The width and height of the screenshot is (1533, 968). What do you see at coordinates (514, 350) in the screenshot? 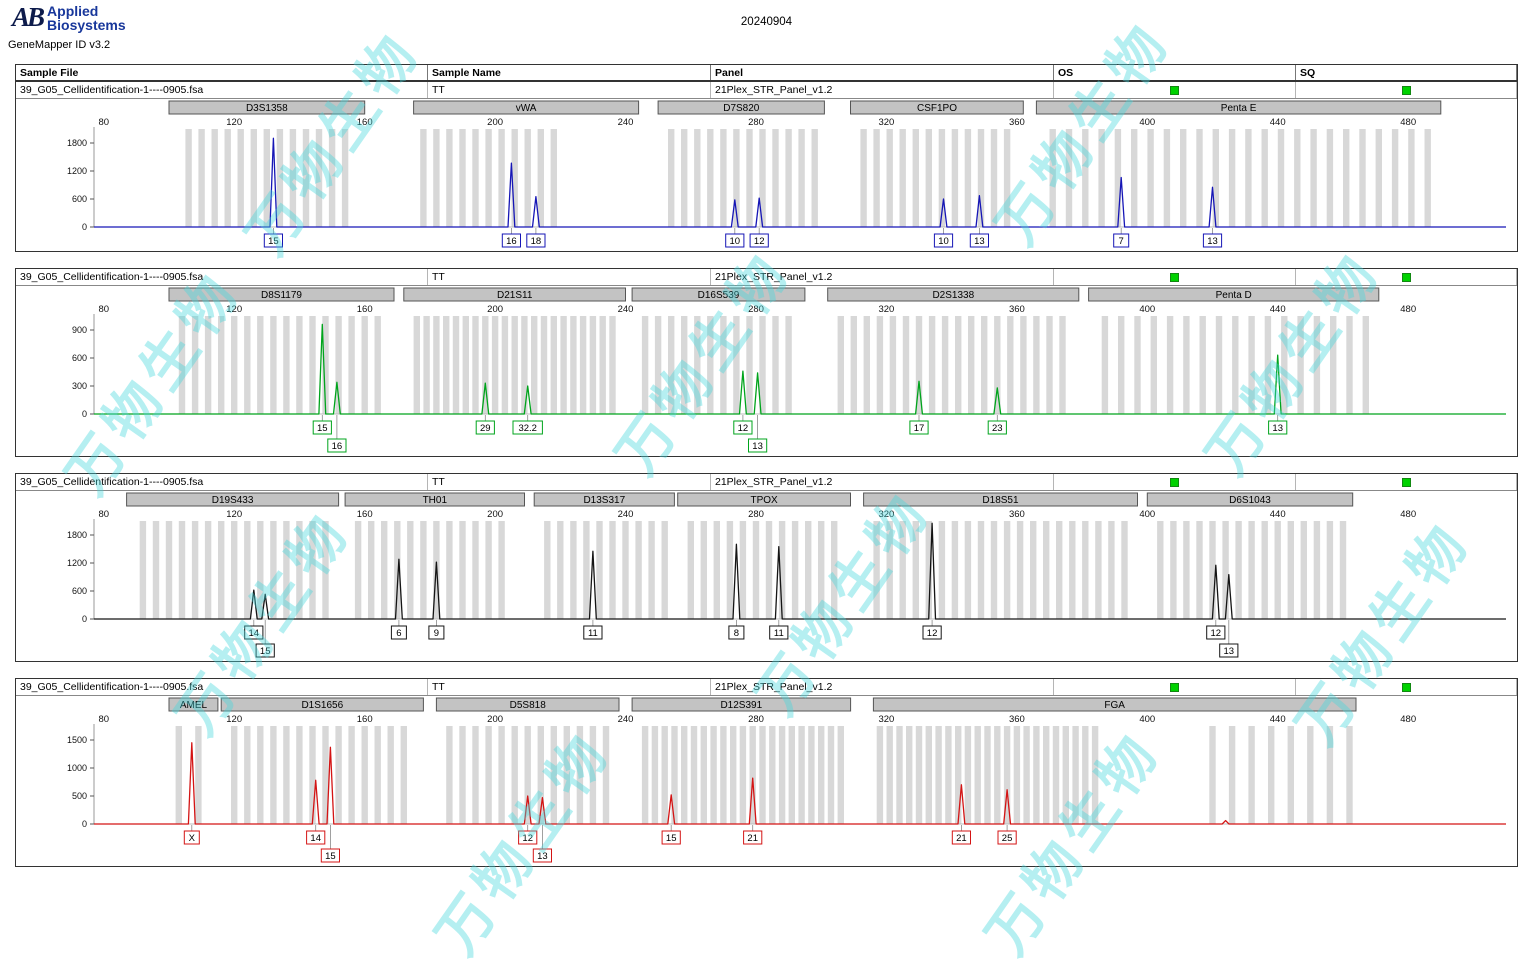
I see `marker-D21S11: D21S11` at bounding box center [514, 350].